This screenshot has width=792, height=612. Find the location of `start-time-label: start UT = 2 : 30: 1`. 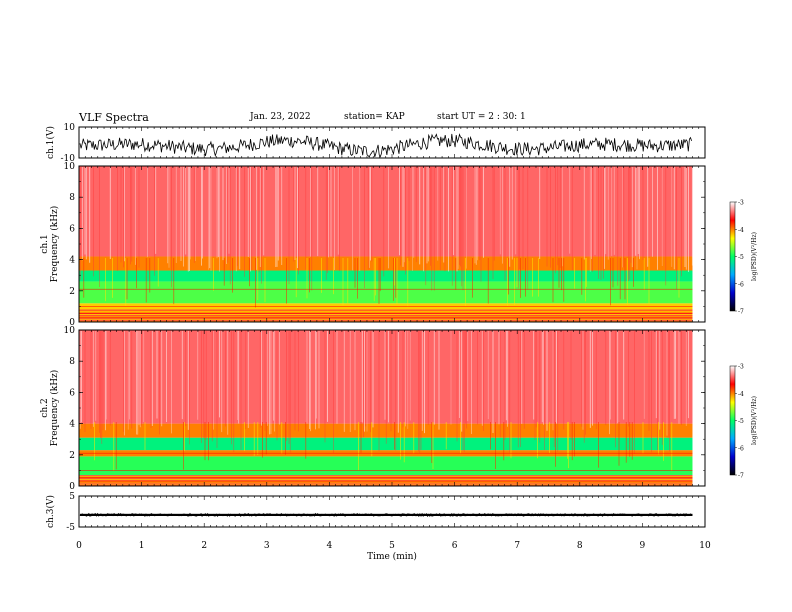

start-time-label: start UT = 2 : 30: 1 is located at coordinates (481, 117).